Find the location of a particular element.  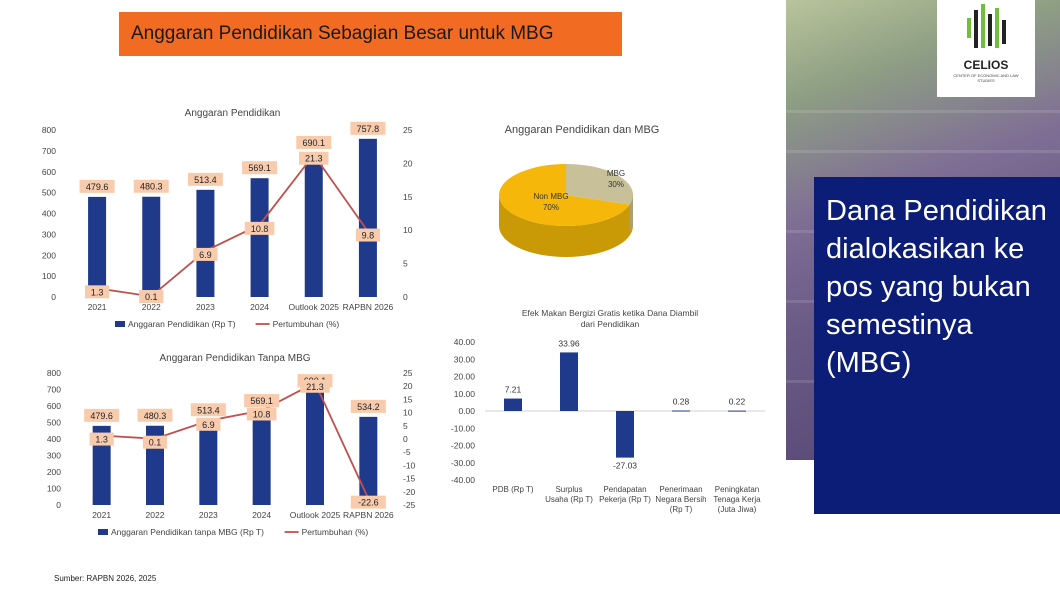

x-tick-label: (Juta Jiwa) is located at coordinates (737, 509).